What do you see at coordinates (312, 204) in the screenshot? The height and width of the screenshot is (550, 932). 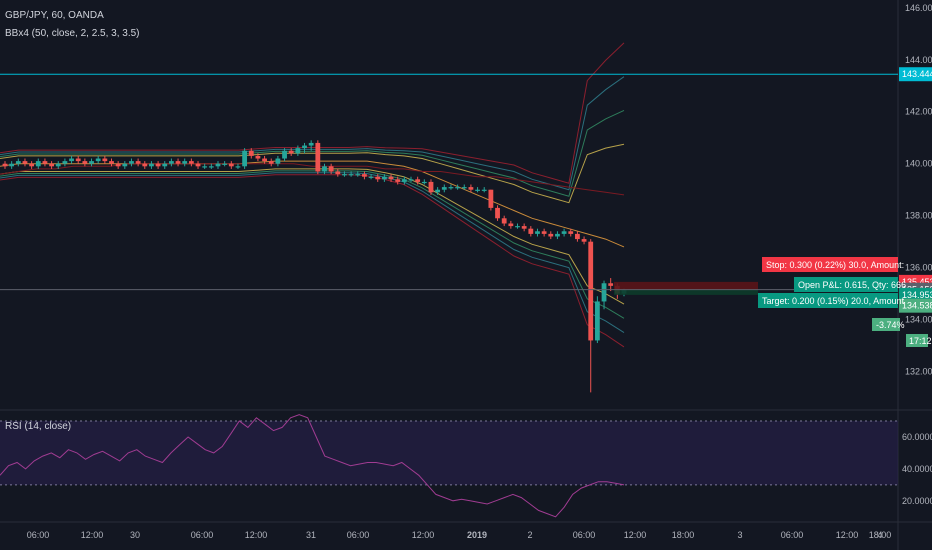 I see `middle-band` at bounding box center [312, 204].